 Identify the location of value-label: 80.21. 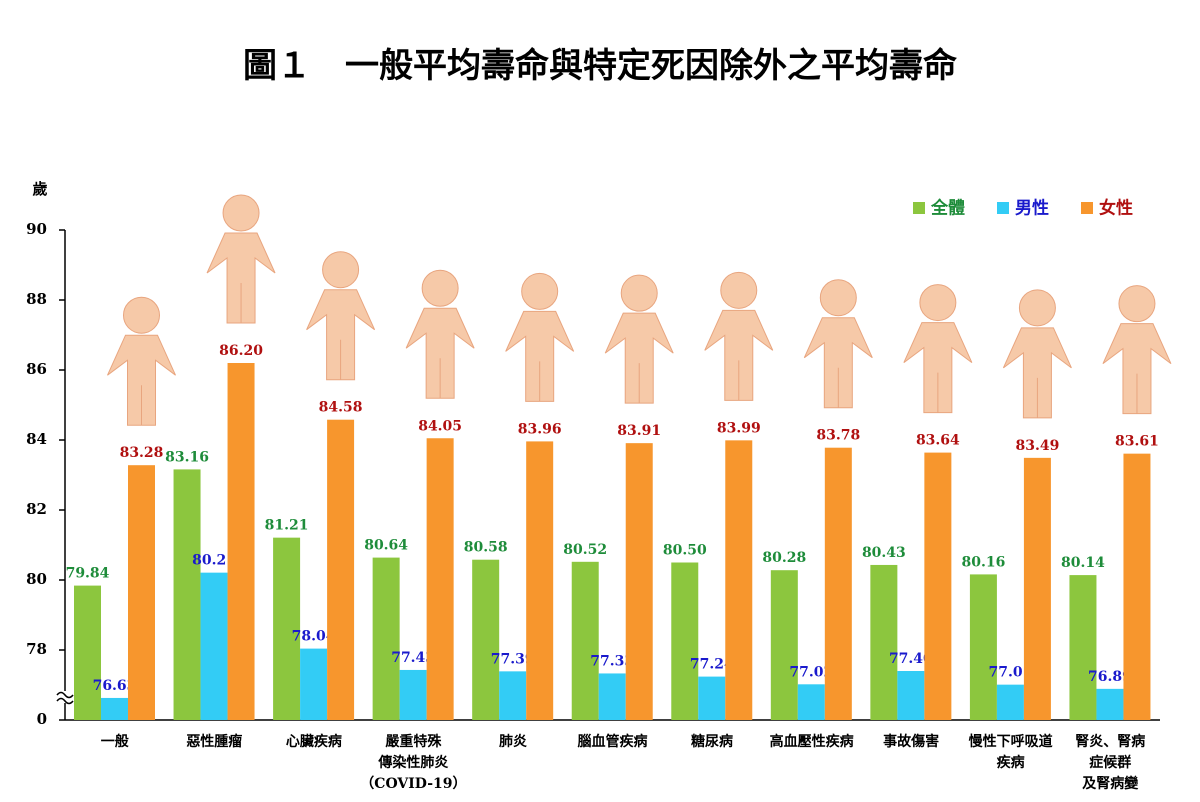
(214, 561).